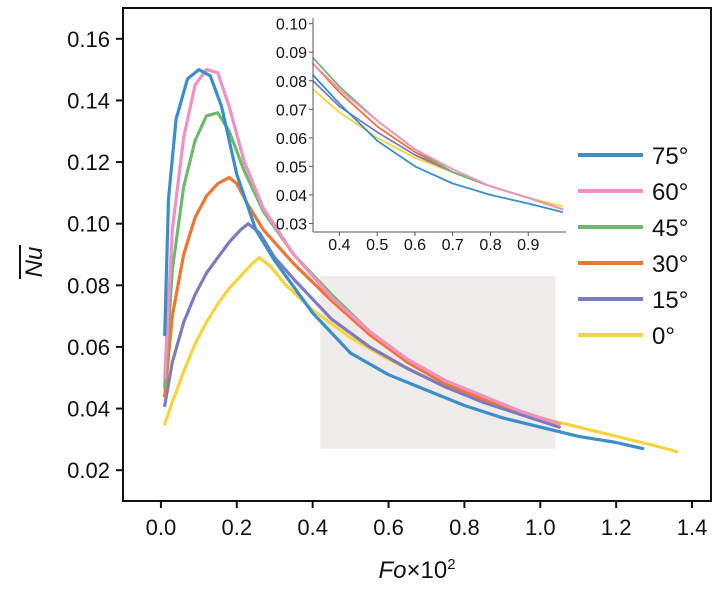 The height and width of the screenshot is (589, 722). Describe the element at coordinates (291, 139) in the screenshot. I see `inset-y-tick-label: 0.06` at that location.